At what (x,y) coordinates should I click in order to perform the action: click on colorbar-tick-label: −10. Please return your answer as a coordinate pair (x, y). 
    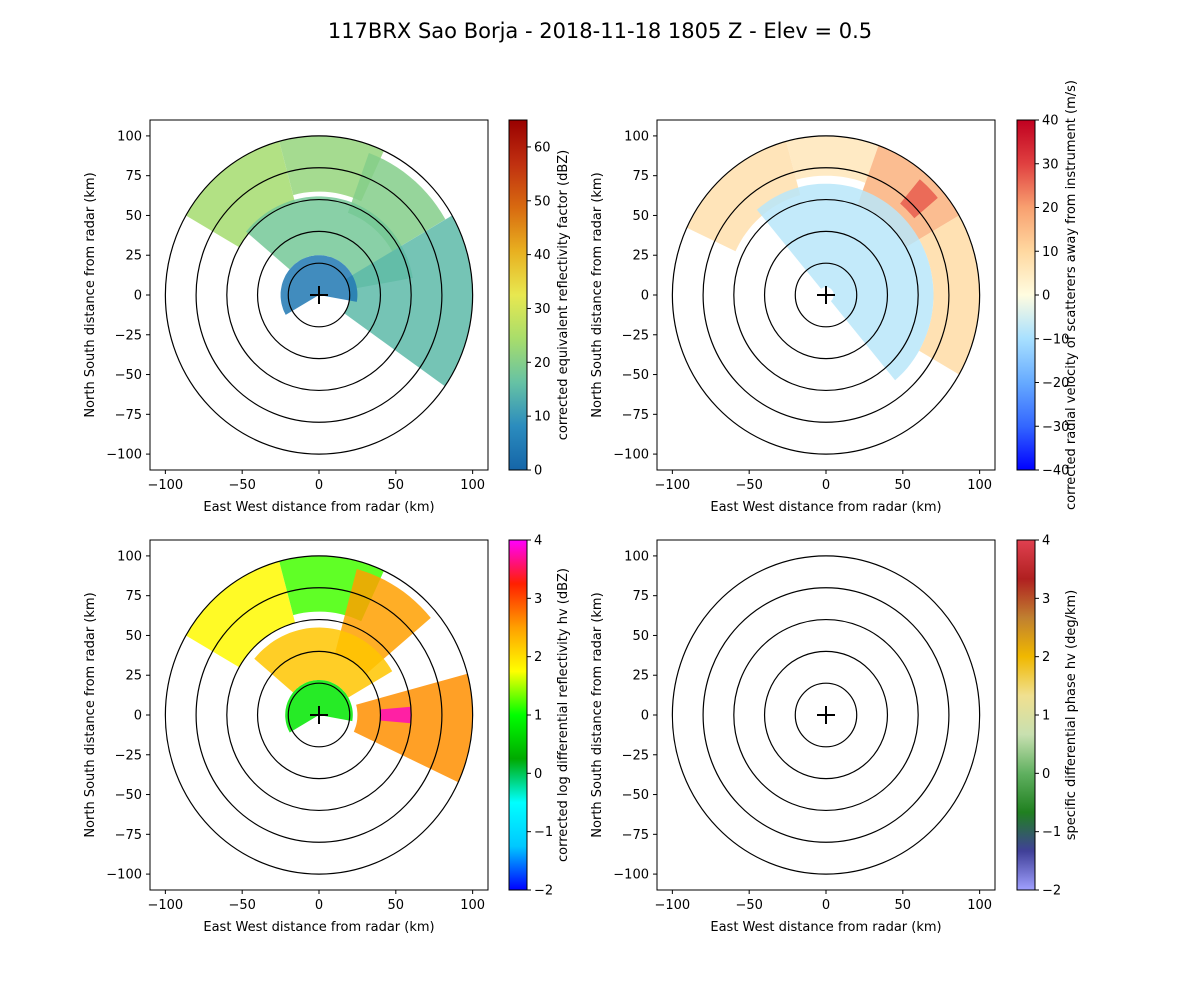
    Looking at the image, I should click on (1055, 339).